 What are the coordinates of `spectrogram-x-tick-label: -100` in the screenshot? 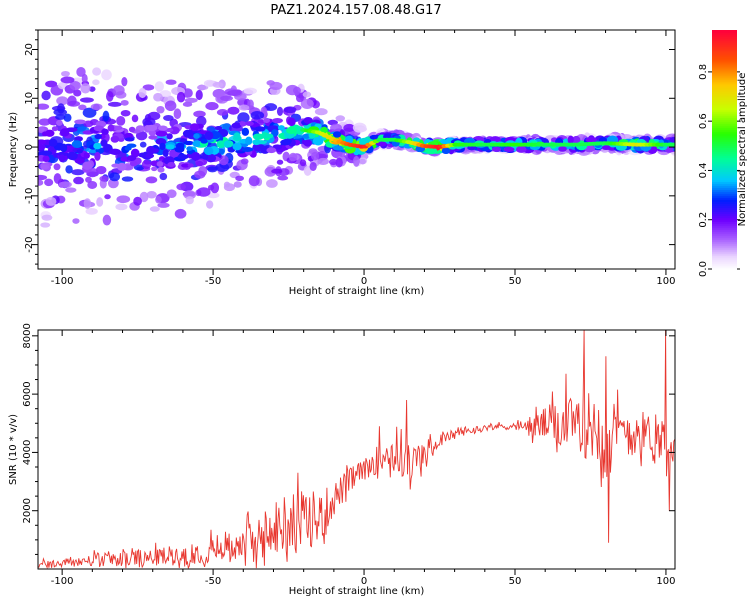 It's located at (62, 281).